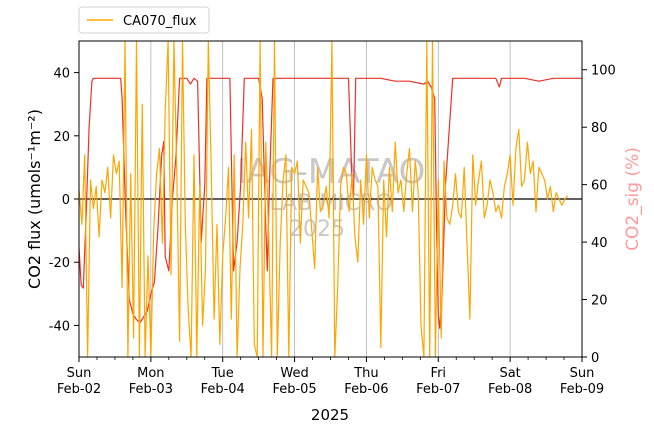 The width and height of the screenshot is (654, 433). Describe the element at coordinates (599, 243) in the screenshot. I see `y-right-tick-label: 40` at that location.